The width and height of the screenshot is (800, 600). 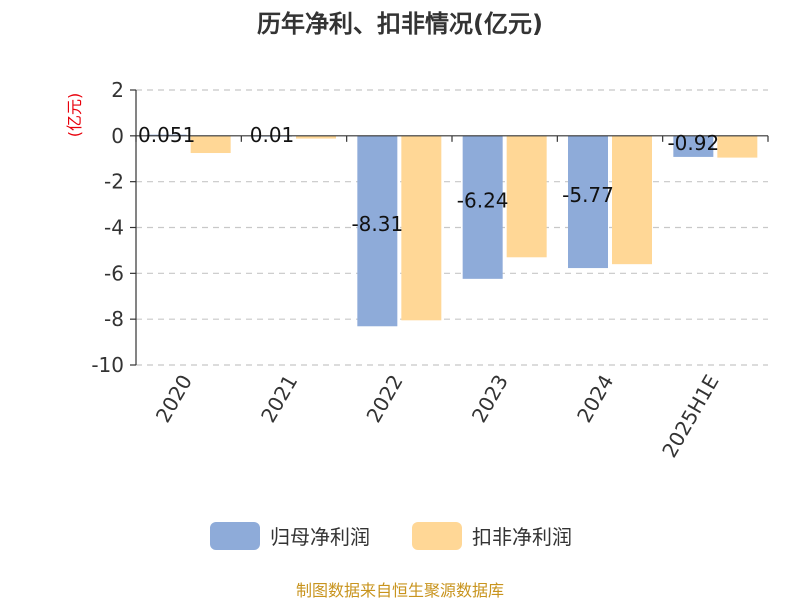 What do you see at coordinates (693, 146) in the screenshot?
I see `bar-net-profit-2025H1E` at bounding box center [693, 146].